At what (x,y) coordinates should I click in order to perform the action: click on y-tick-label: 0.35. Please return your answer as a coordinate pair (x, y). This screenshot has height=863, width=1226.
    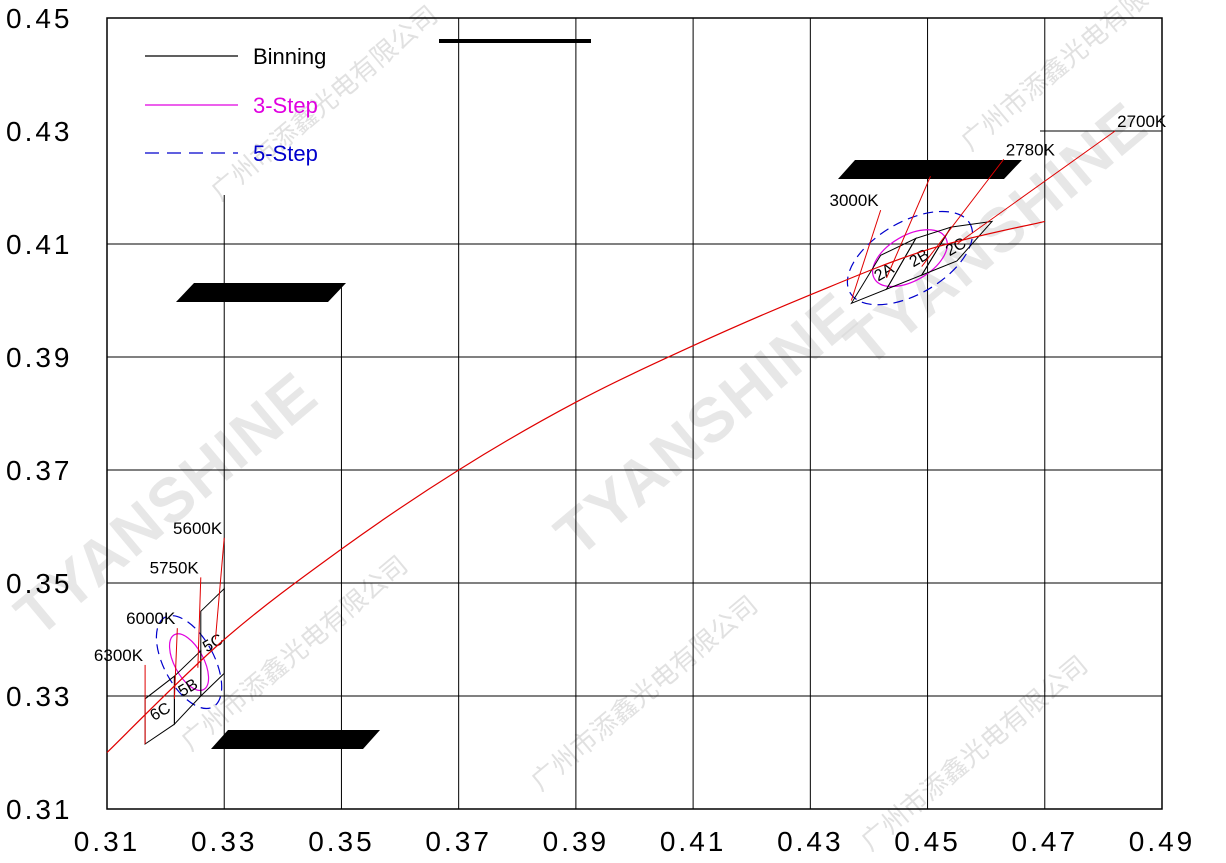
    Looking at the image, I should click on (39, 583).